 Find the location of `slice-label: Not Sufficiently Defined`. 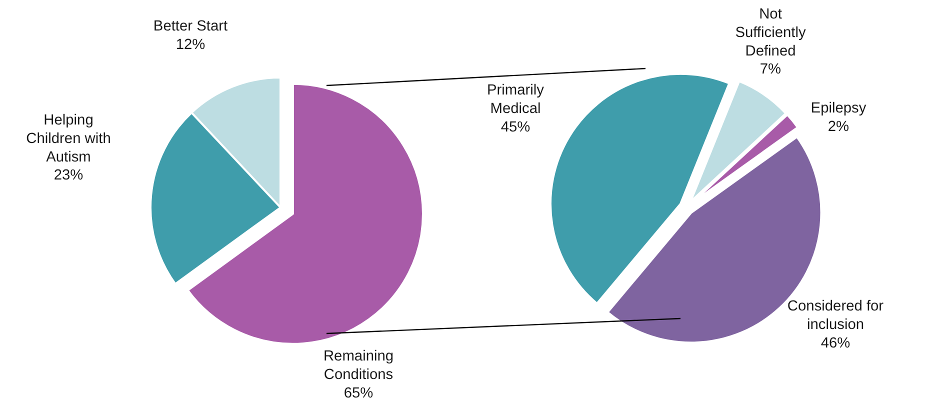

slice-label: Not Sufficiently Defined is located at coordinates (770, 33).